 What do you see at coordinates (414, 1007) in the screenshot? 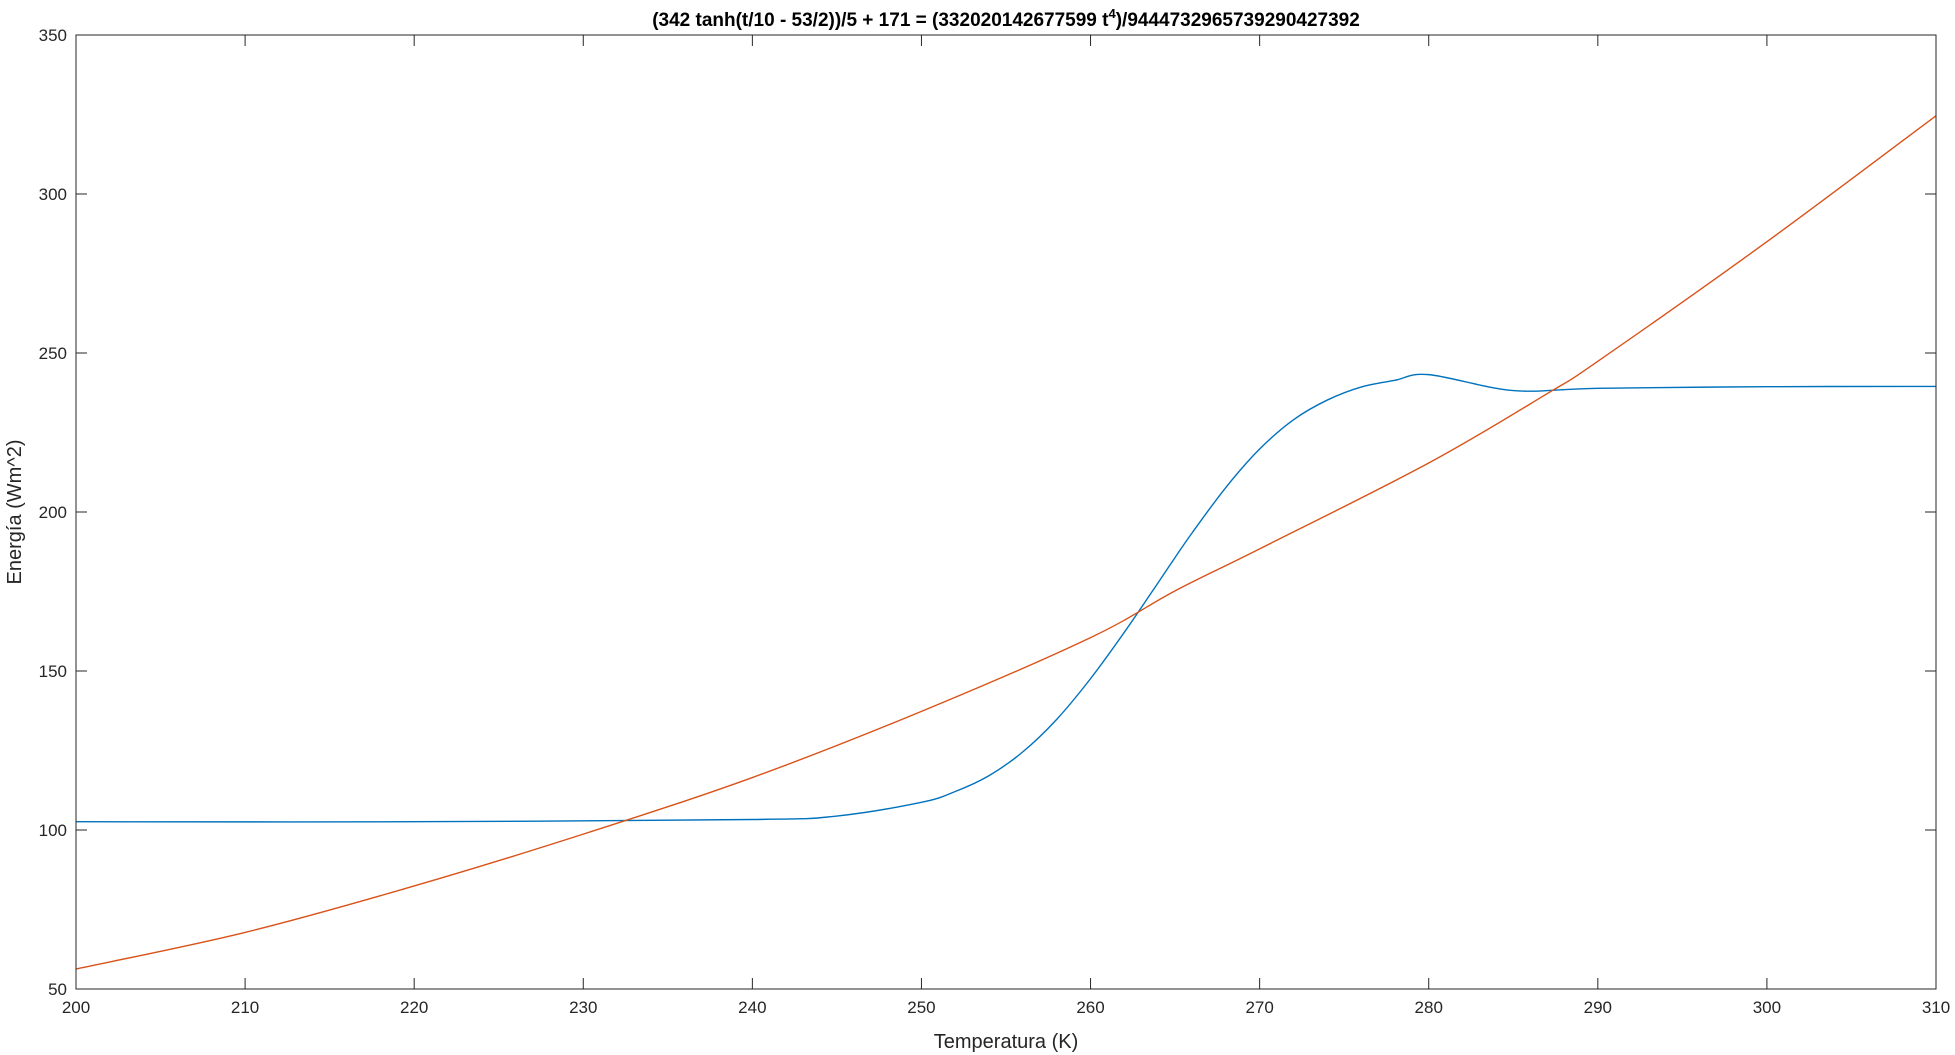
I see `x-tick-label: 220` at bounding box center [414, 1007].